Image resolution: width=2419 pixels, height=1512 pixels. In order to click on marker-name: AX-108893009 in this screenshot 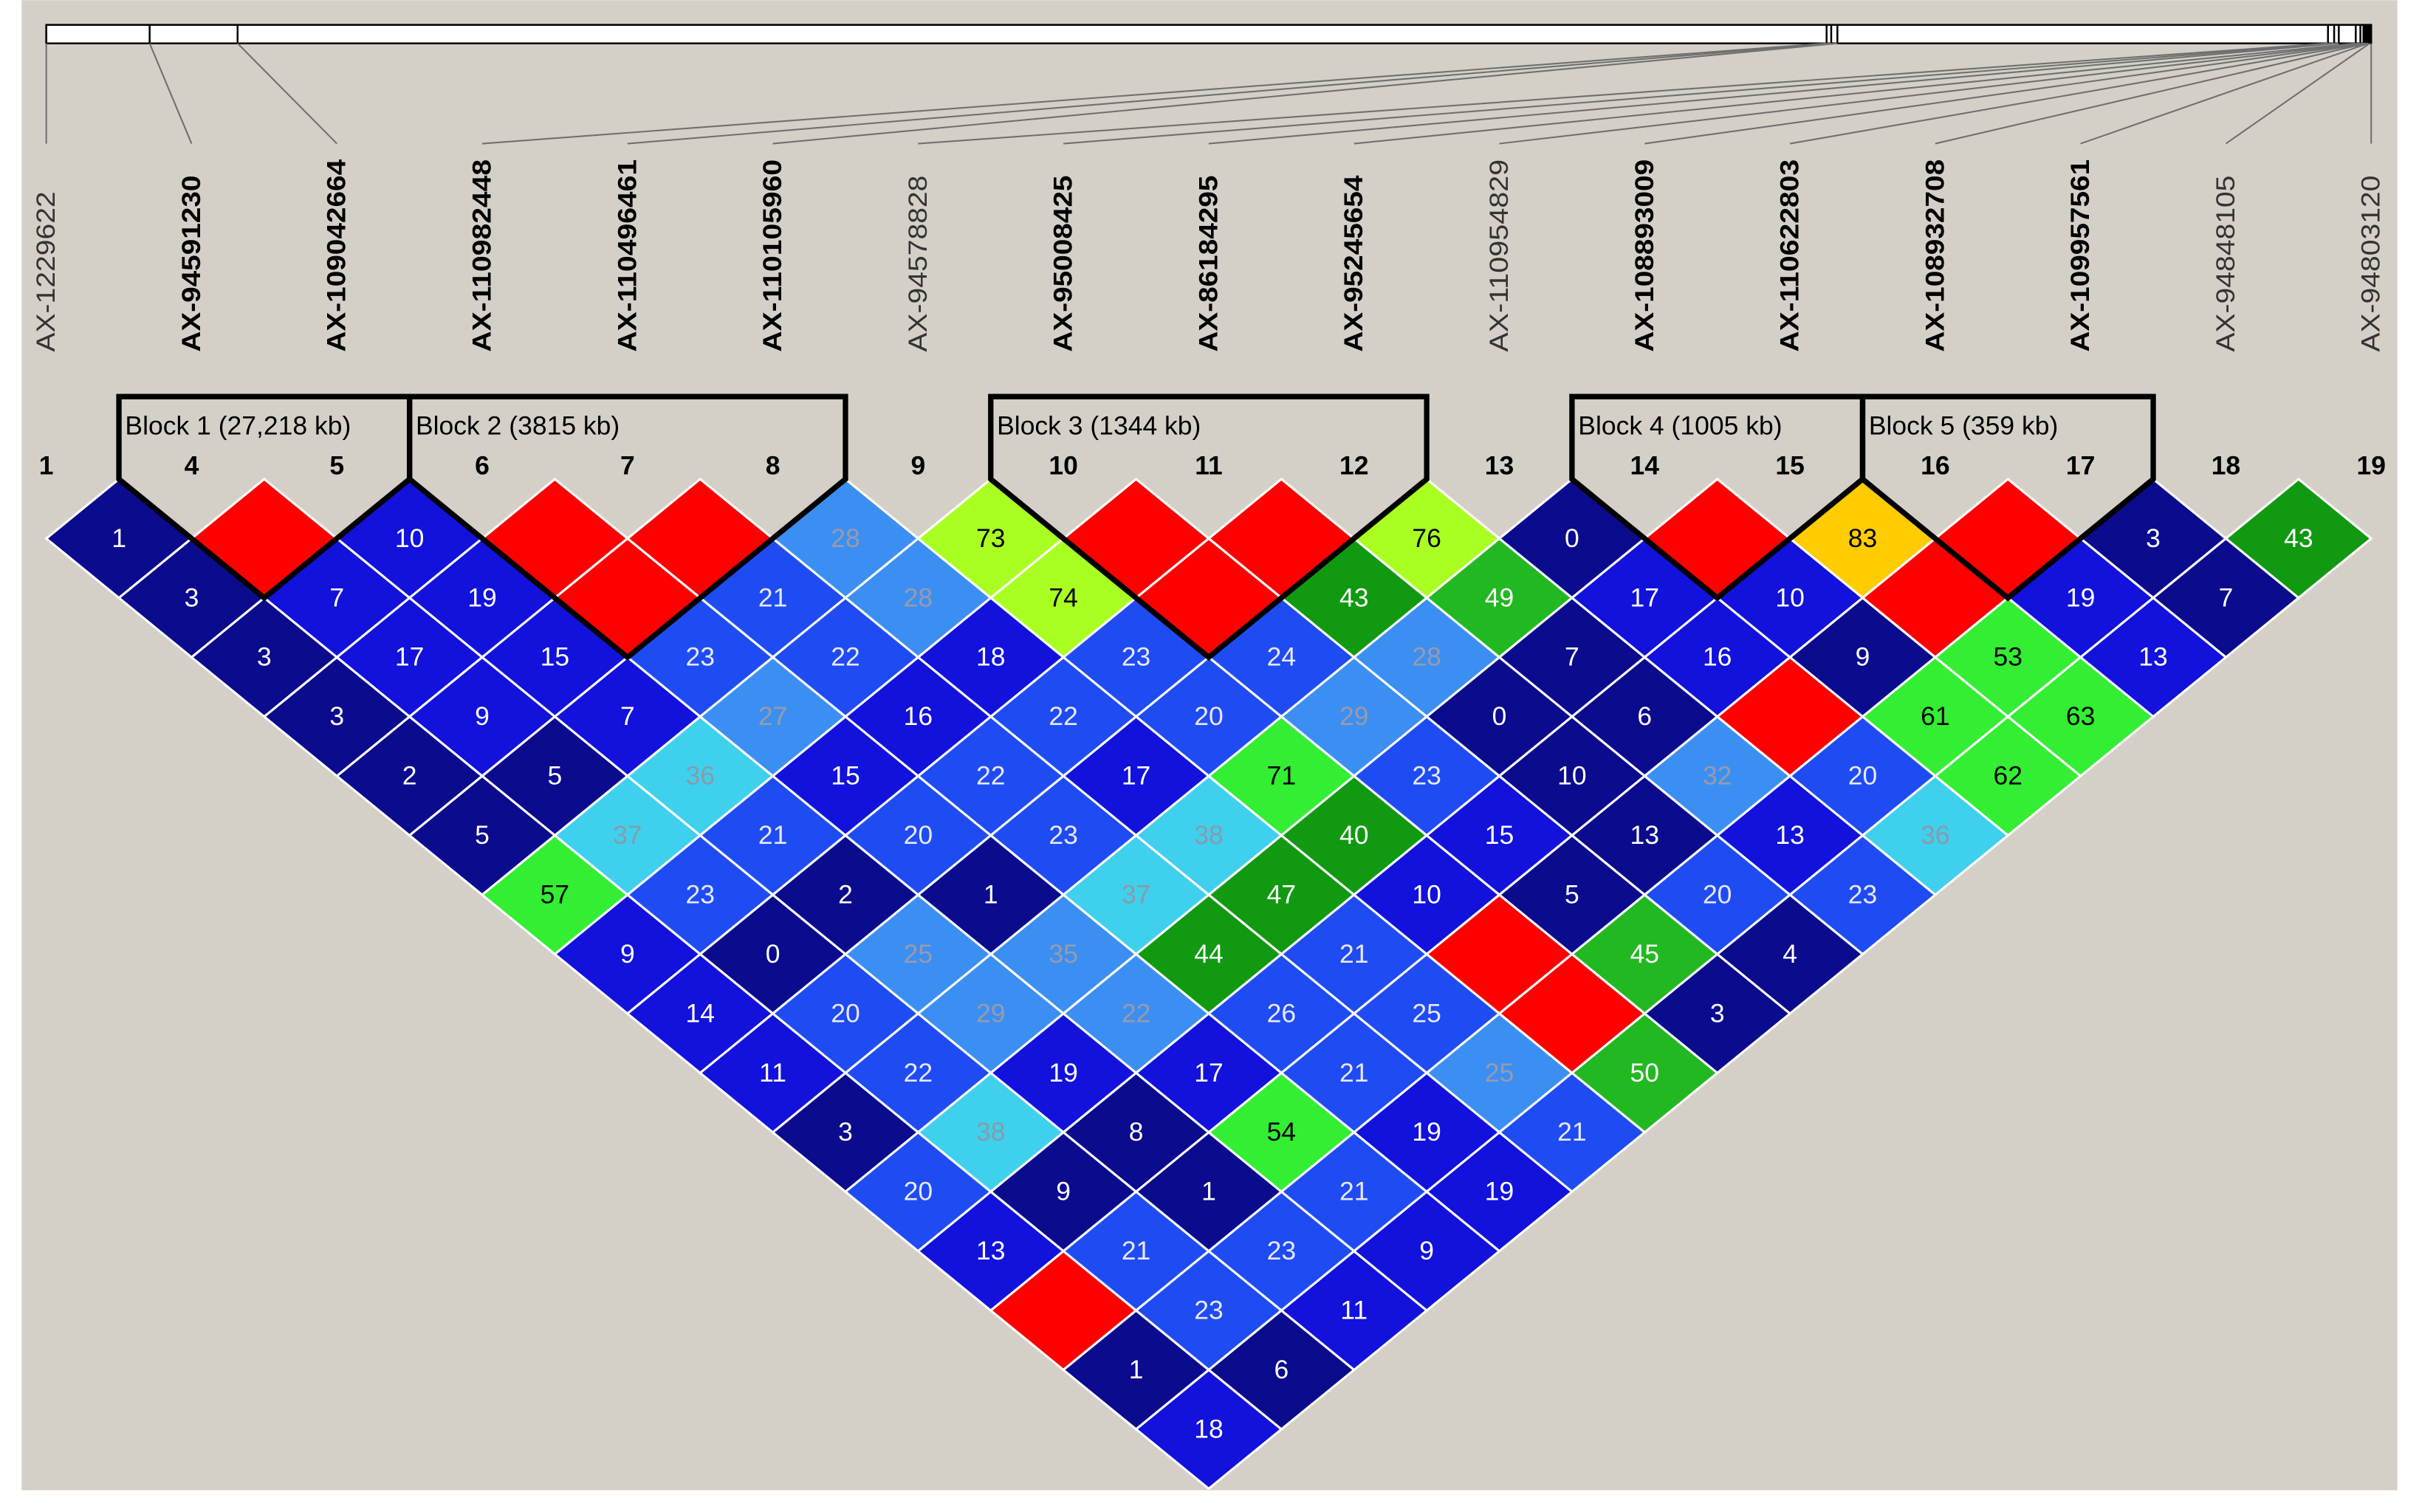, I will do `click(1644, 255)`.